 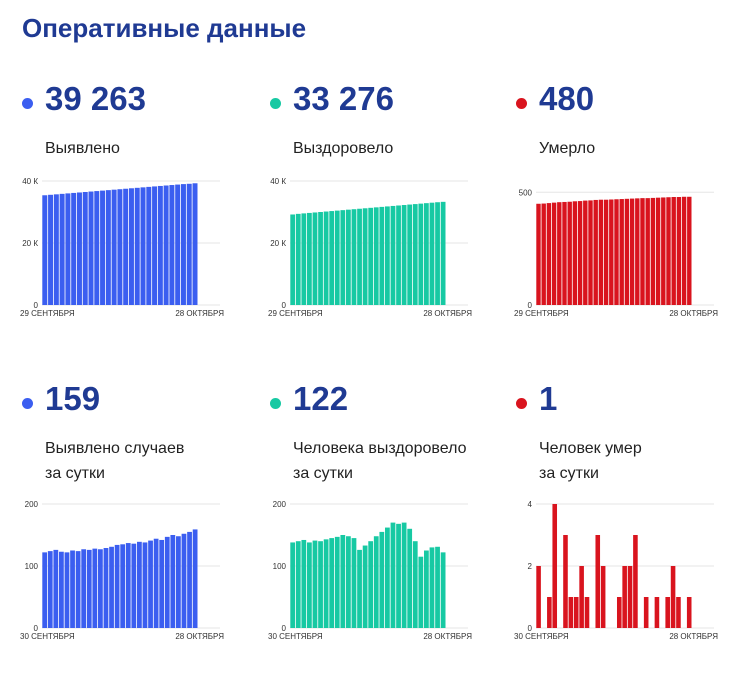 I want to click on y-tick-label: 2, so click(x=530, y=566).